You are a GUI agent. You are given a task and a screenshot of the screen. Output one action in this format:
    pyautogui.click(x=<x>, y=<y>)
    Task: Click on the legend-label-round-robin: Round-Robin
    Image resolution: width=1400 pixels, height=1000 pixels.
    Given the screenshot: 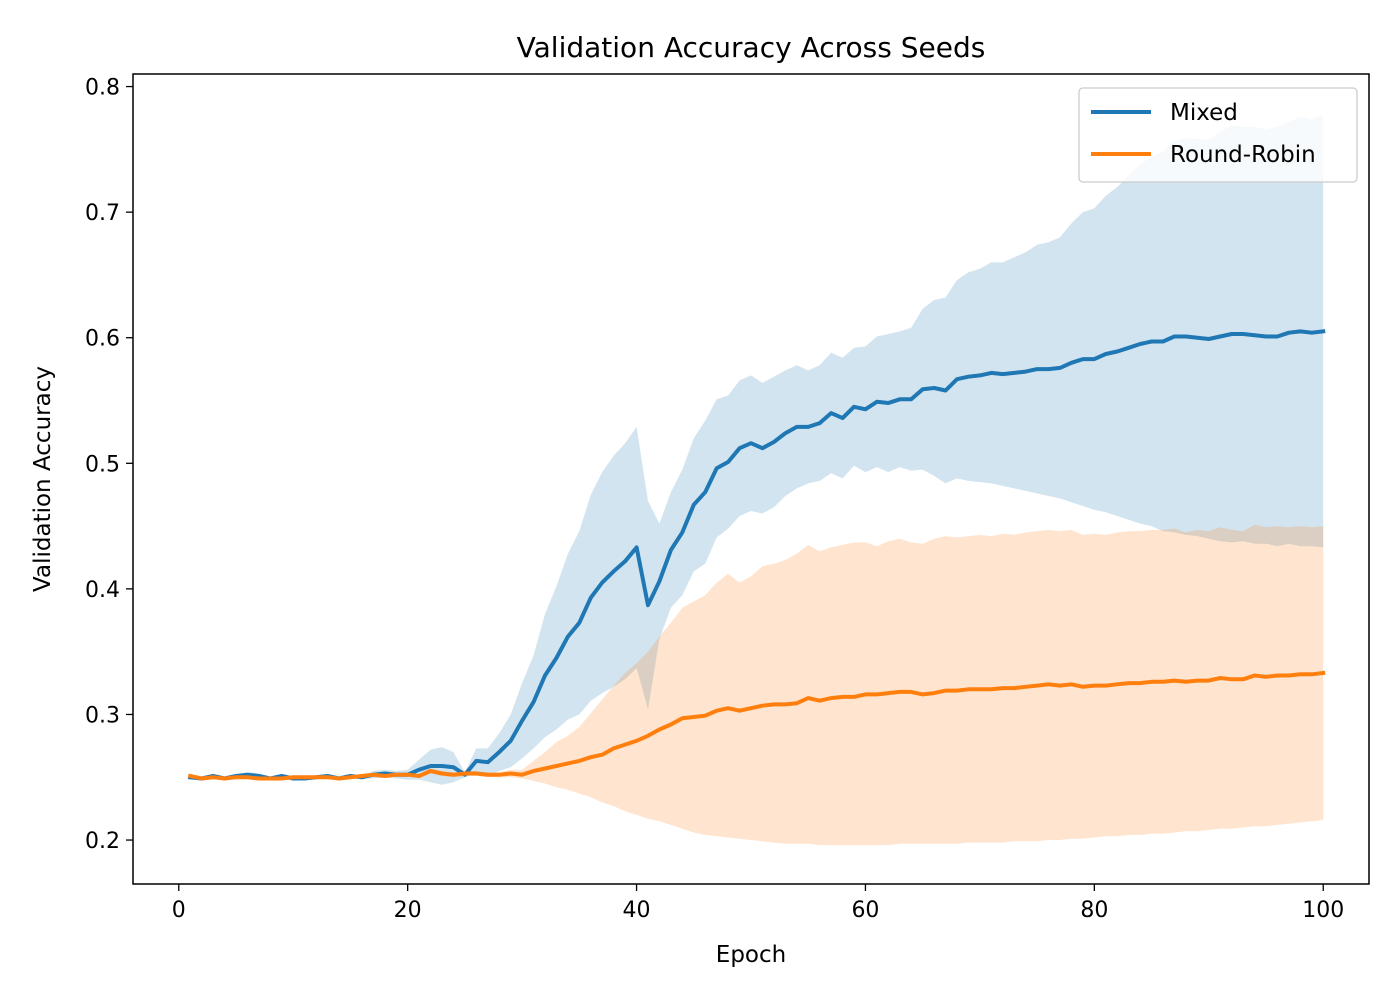 What is the action you would take?
    pyautogui.click(x=1243, y=155)
    